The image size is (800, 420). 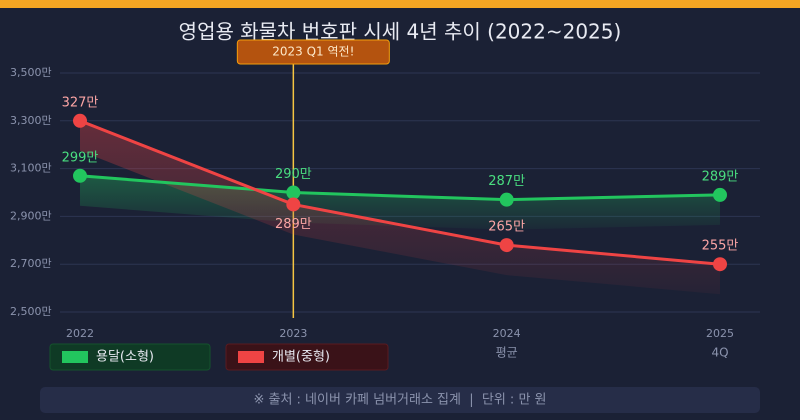 I want to click on x-tick-sublabel: 4Q, so click(x=719, y=353).